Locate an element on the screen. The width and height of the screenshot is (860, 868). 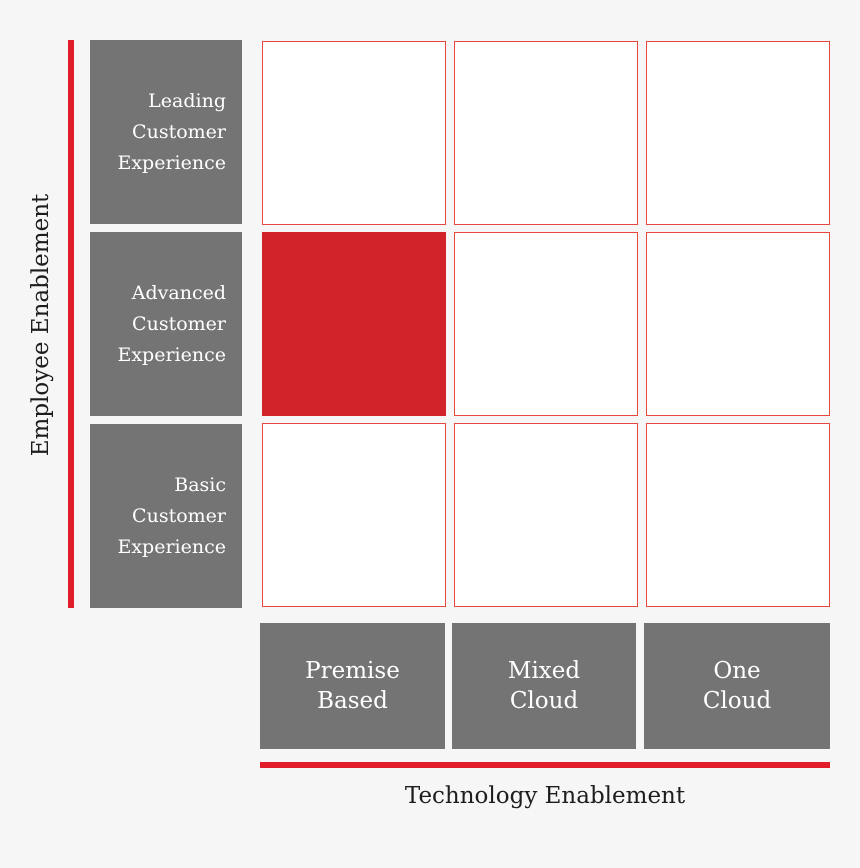
grid-cell-leading-one is located at coordinates (738, 133).